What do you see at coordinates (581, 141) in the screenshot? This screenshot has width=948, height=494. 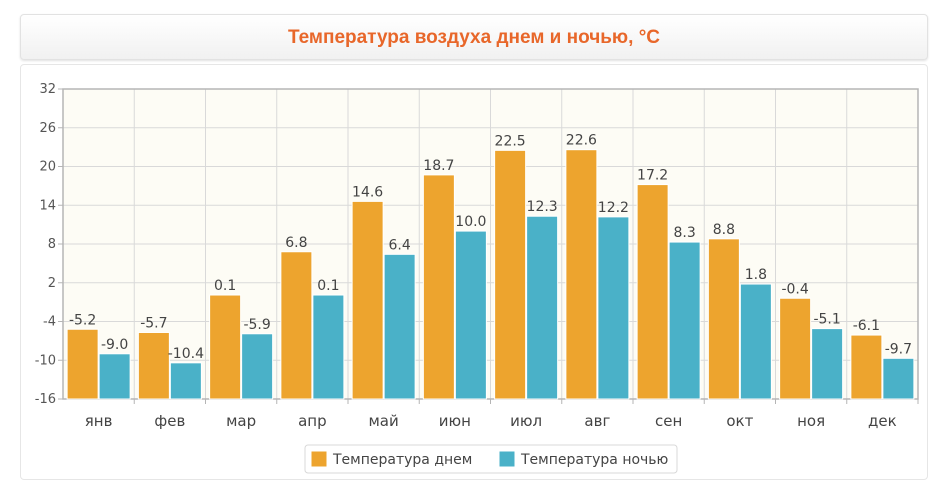 I see `data-label-day: 22.6` at bounding box center [581, 141].